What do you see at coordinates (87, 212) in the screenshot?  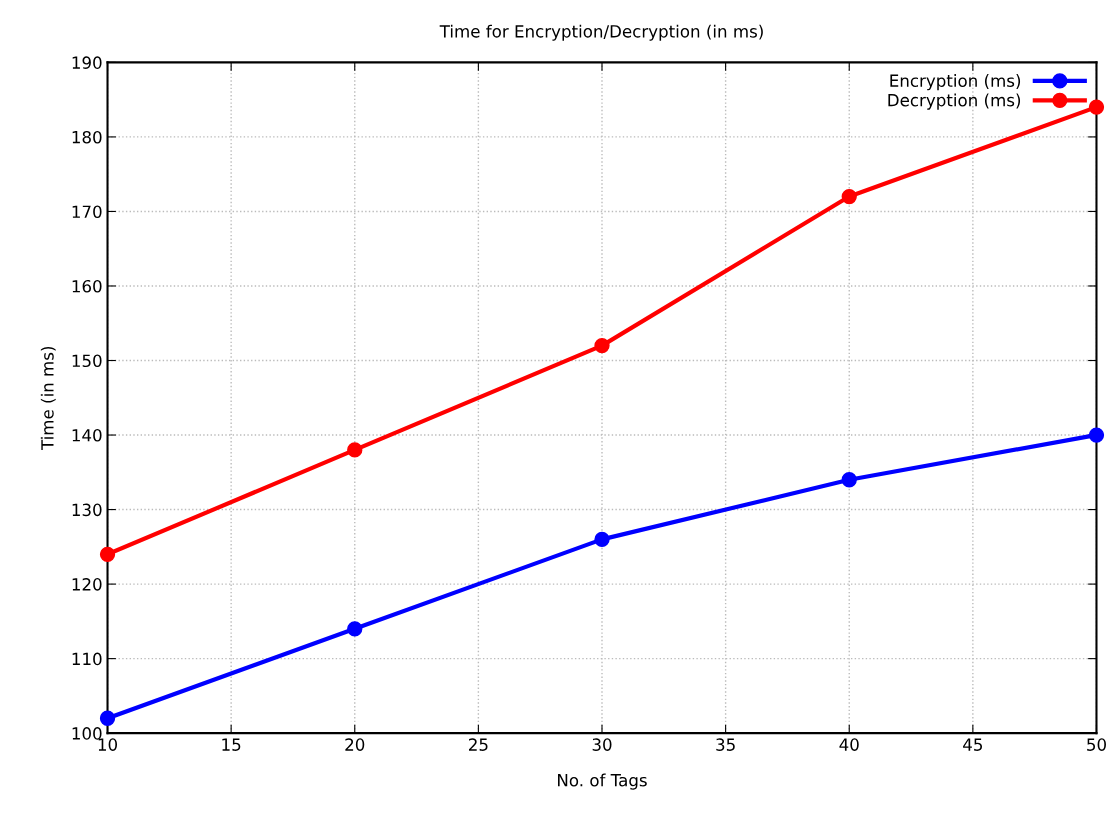 I see `y-tick-label: 170` at bounding box center [87, 212].